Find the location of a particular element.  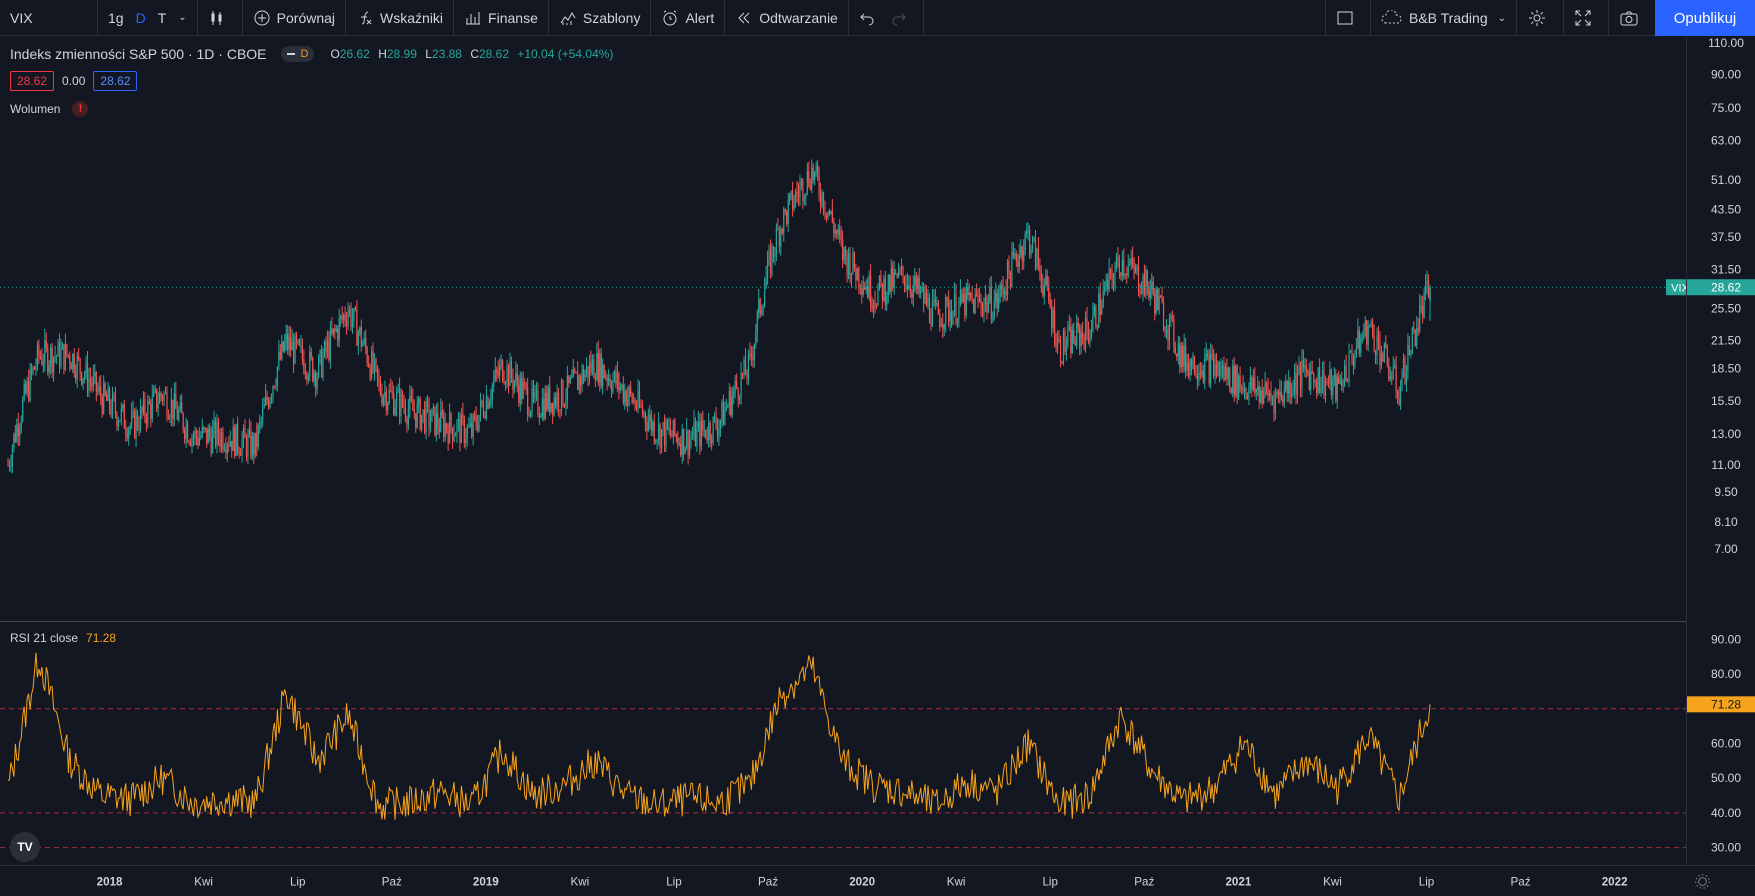

publish-button: Opublikuj is located at coordinates (1705, 18).